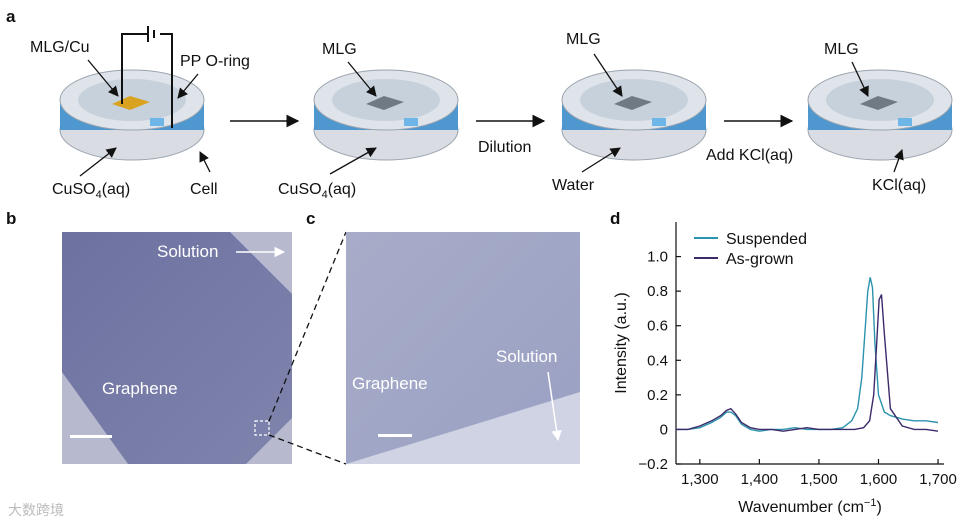 Image resolution: width=965 pixels, height=527 pixels. What do you see at coordinates (215, 61) in the screenshot?
I see `pp-oring-label: PP O-ring` at bounding box center [215, 61].